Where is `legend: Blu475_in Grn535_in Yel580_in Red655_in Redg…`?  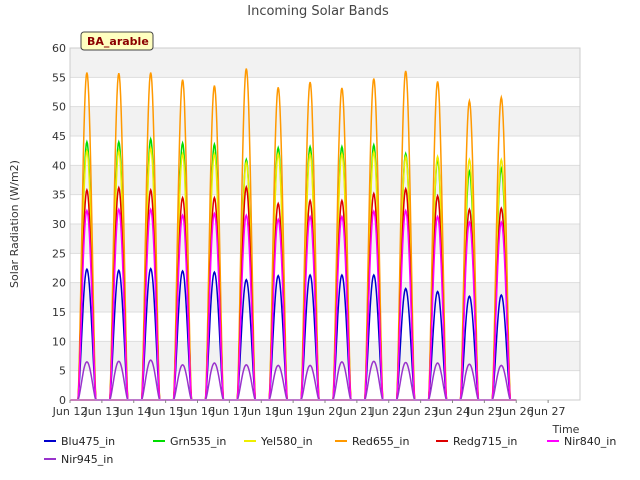
legend: Blu475_in Grn535_in Yel580_in Red655_in Redg… is located at coordinates (330, 450).